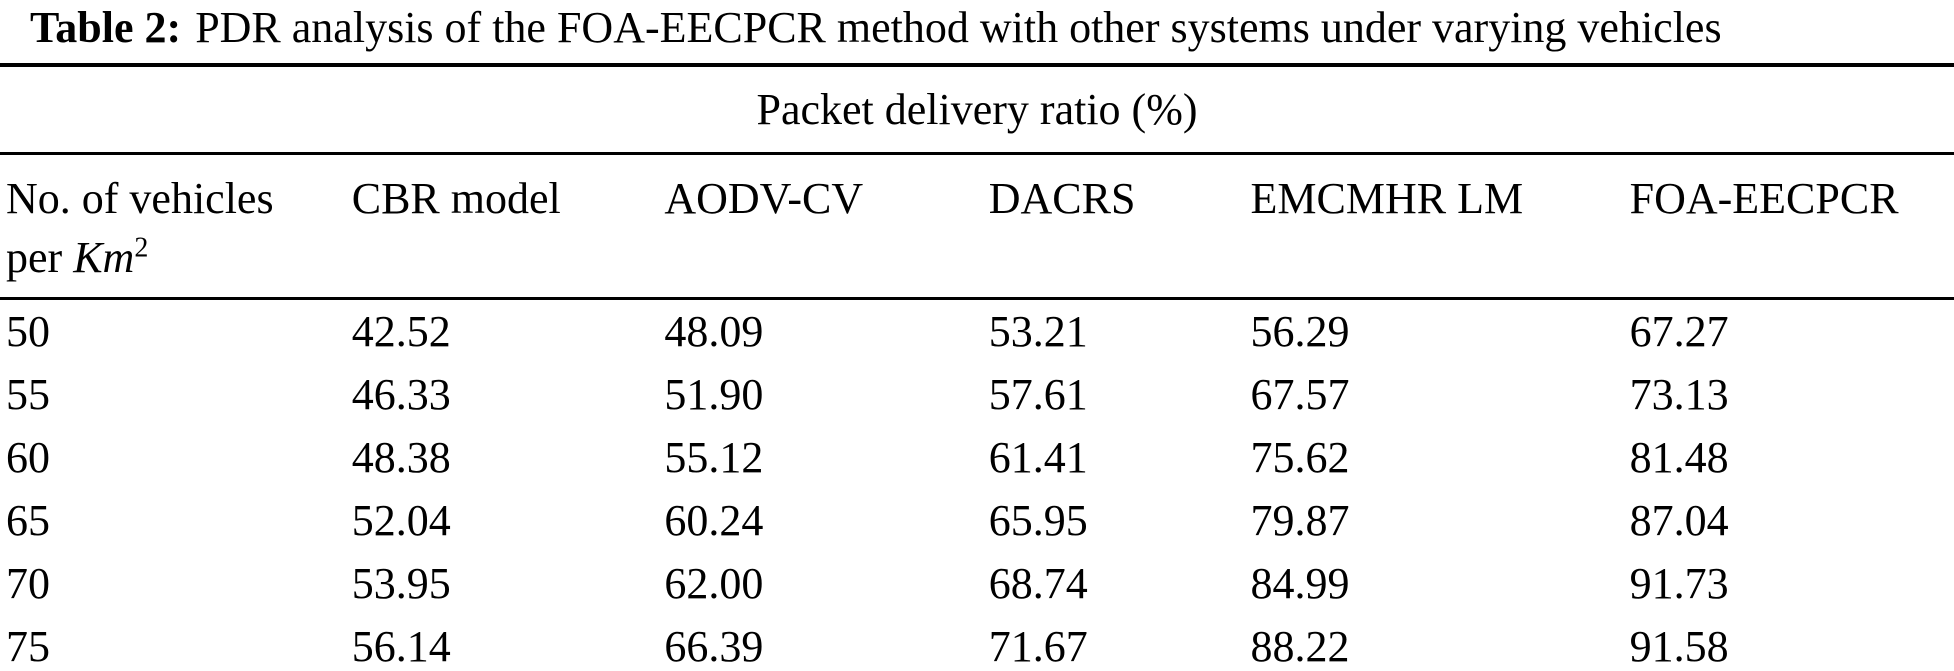  What do you see at coordinates (1300, 646) in the screenshot?
I see `value-cell: 88.22` at bounding box center [1300, 646].